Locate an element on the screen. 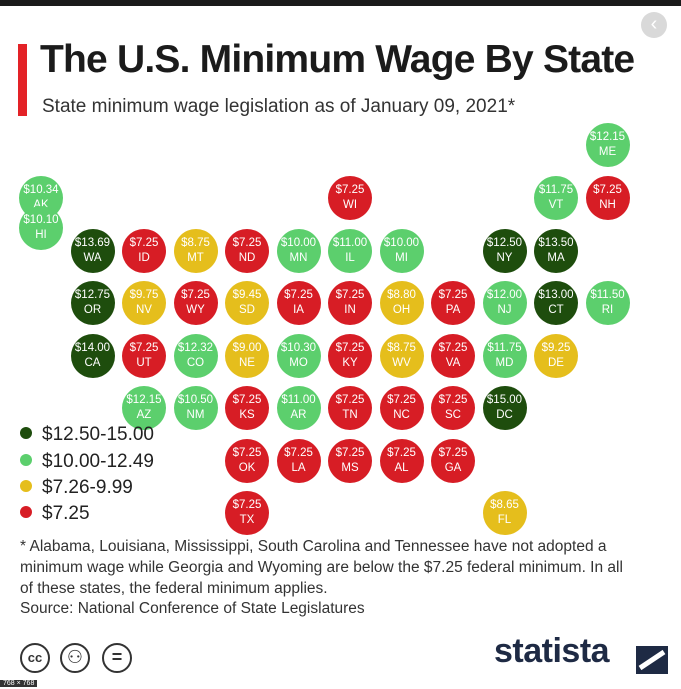  state-tile-wy: $7.25 WY is located at coordinates (195, 303).